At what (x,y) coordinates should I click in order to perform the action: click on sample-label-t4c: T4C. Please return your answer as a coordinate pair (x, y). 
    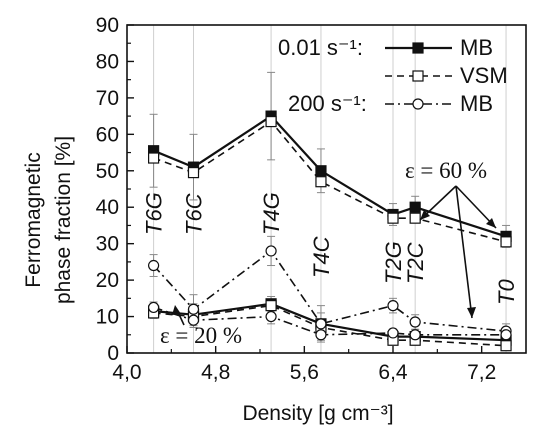
    Looking at the image, I should click on (321, 257).